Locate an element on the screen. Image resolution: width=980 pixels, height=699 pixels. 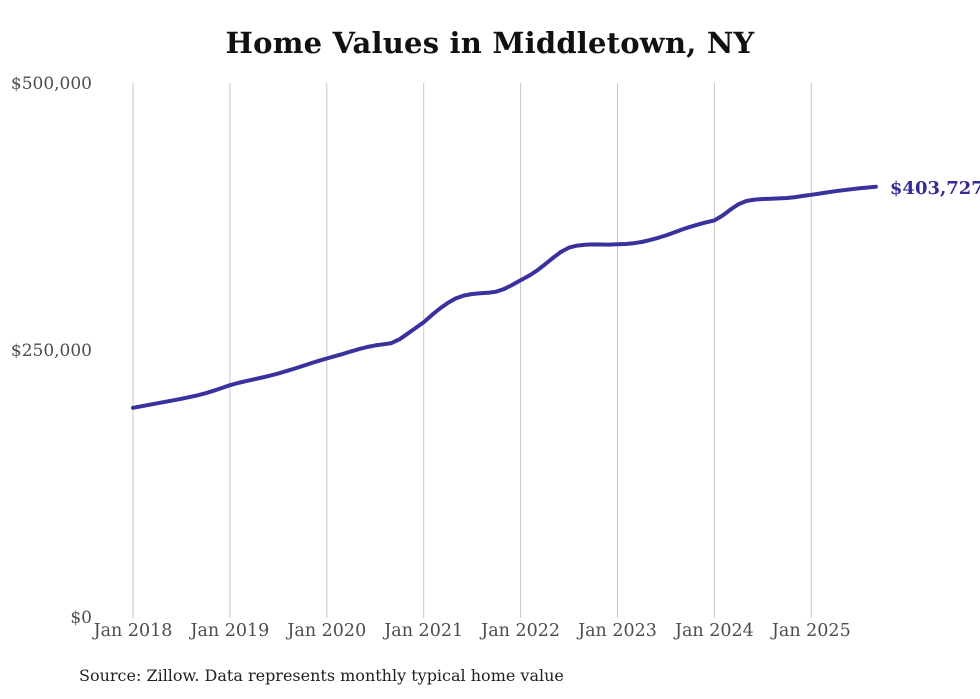
x-axis-tick-label-2021: Jan 2021 is located at coordinates (424, 631).